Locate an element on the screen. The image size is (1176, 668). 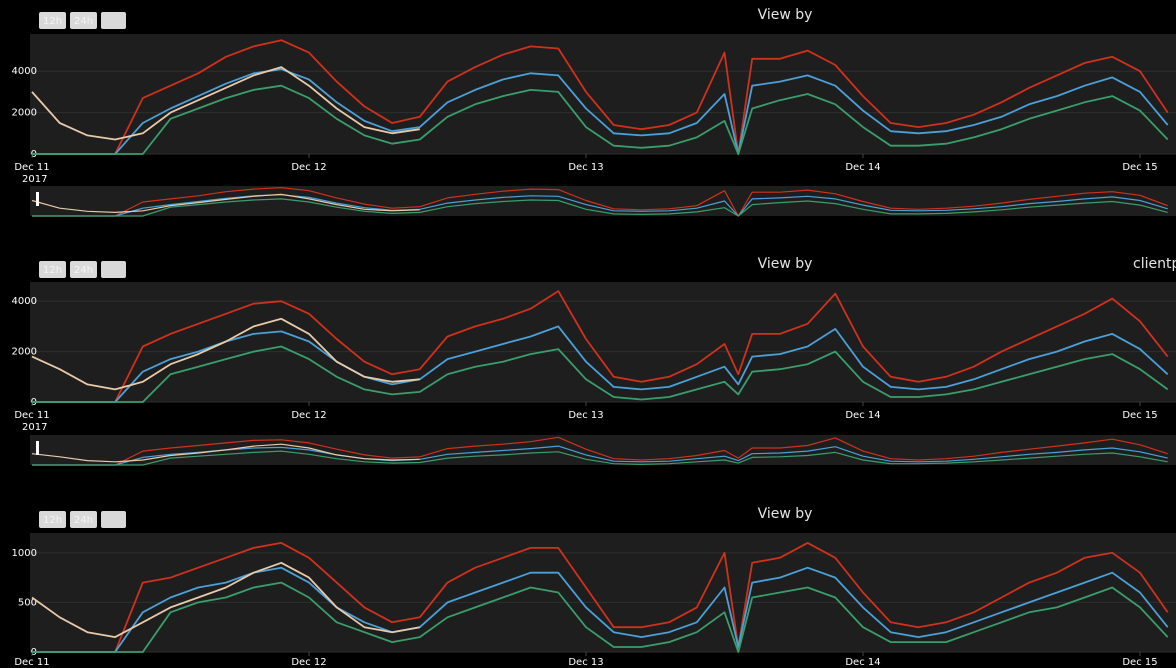
annotation: clientp is located at coordinates (1154, 264).